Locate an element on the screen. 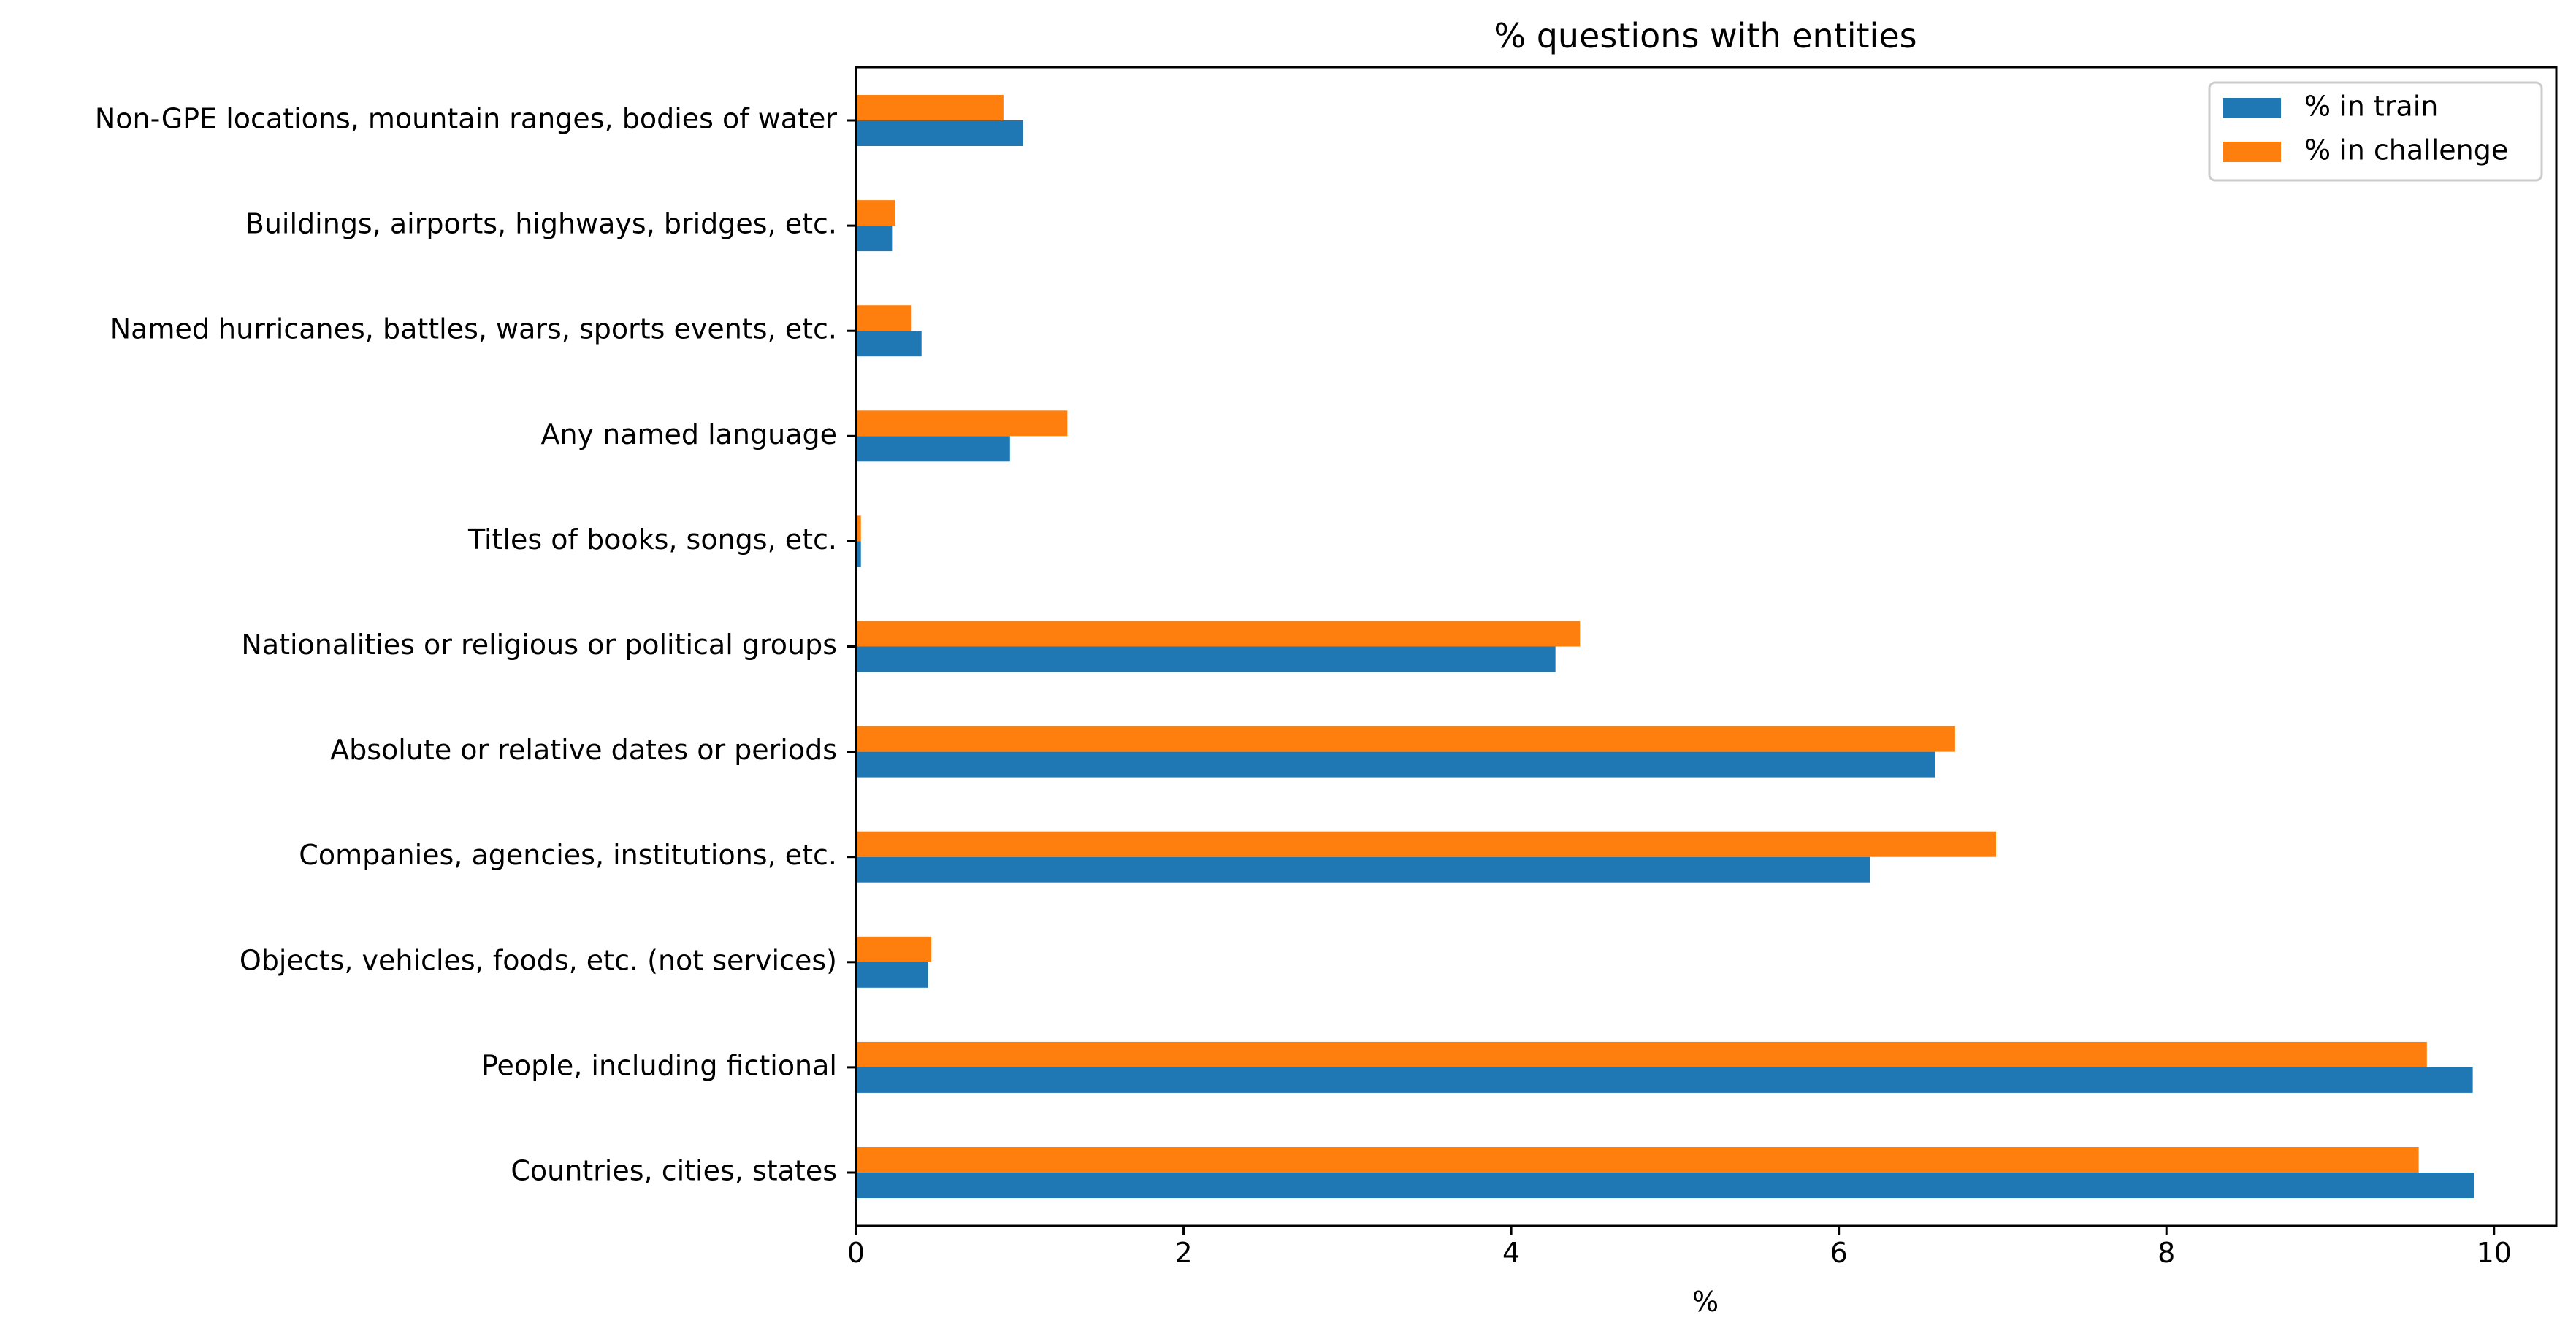  x-tick-label: 2 is located at coordinates (1183, 1253).